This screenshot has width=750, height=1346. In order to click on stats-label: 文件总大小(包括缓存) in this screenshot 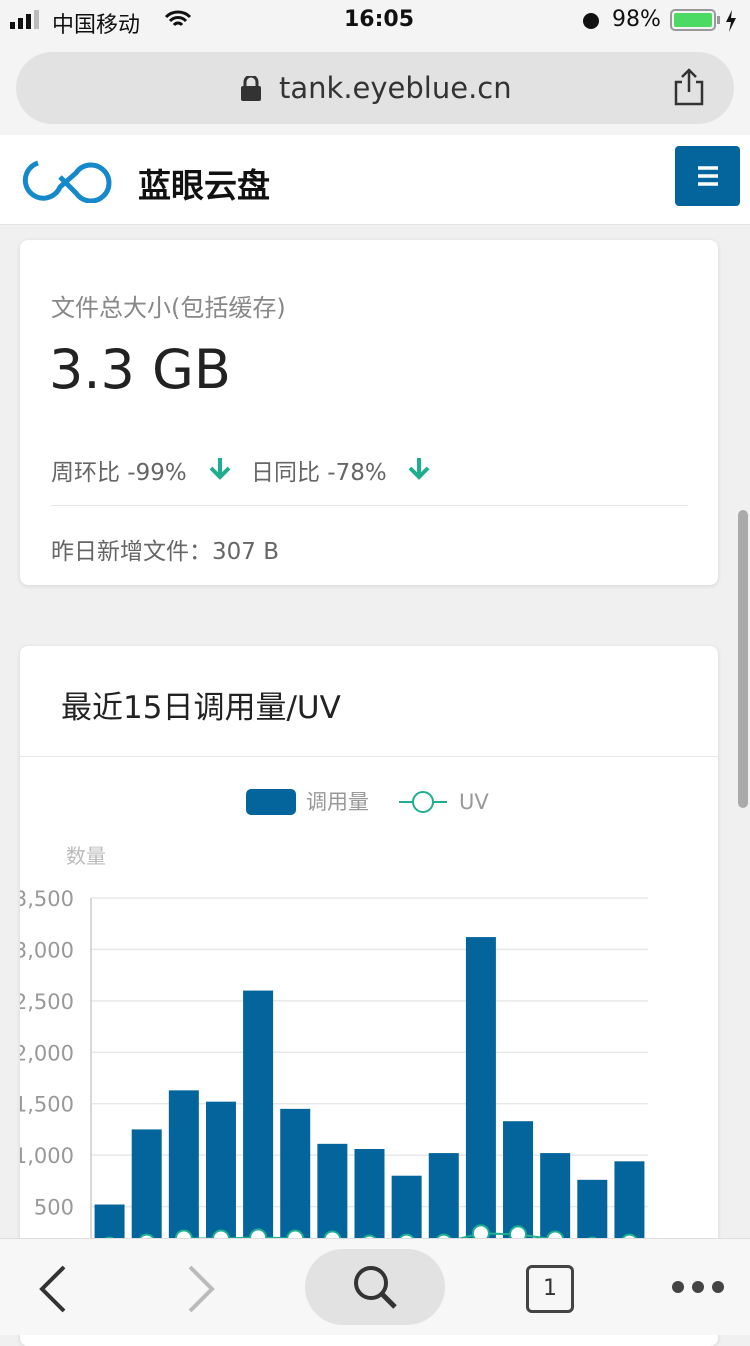, I will do `click(168, 308)`.